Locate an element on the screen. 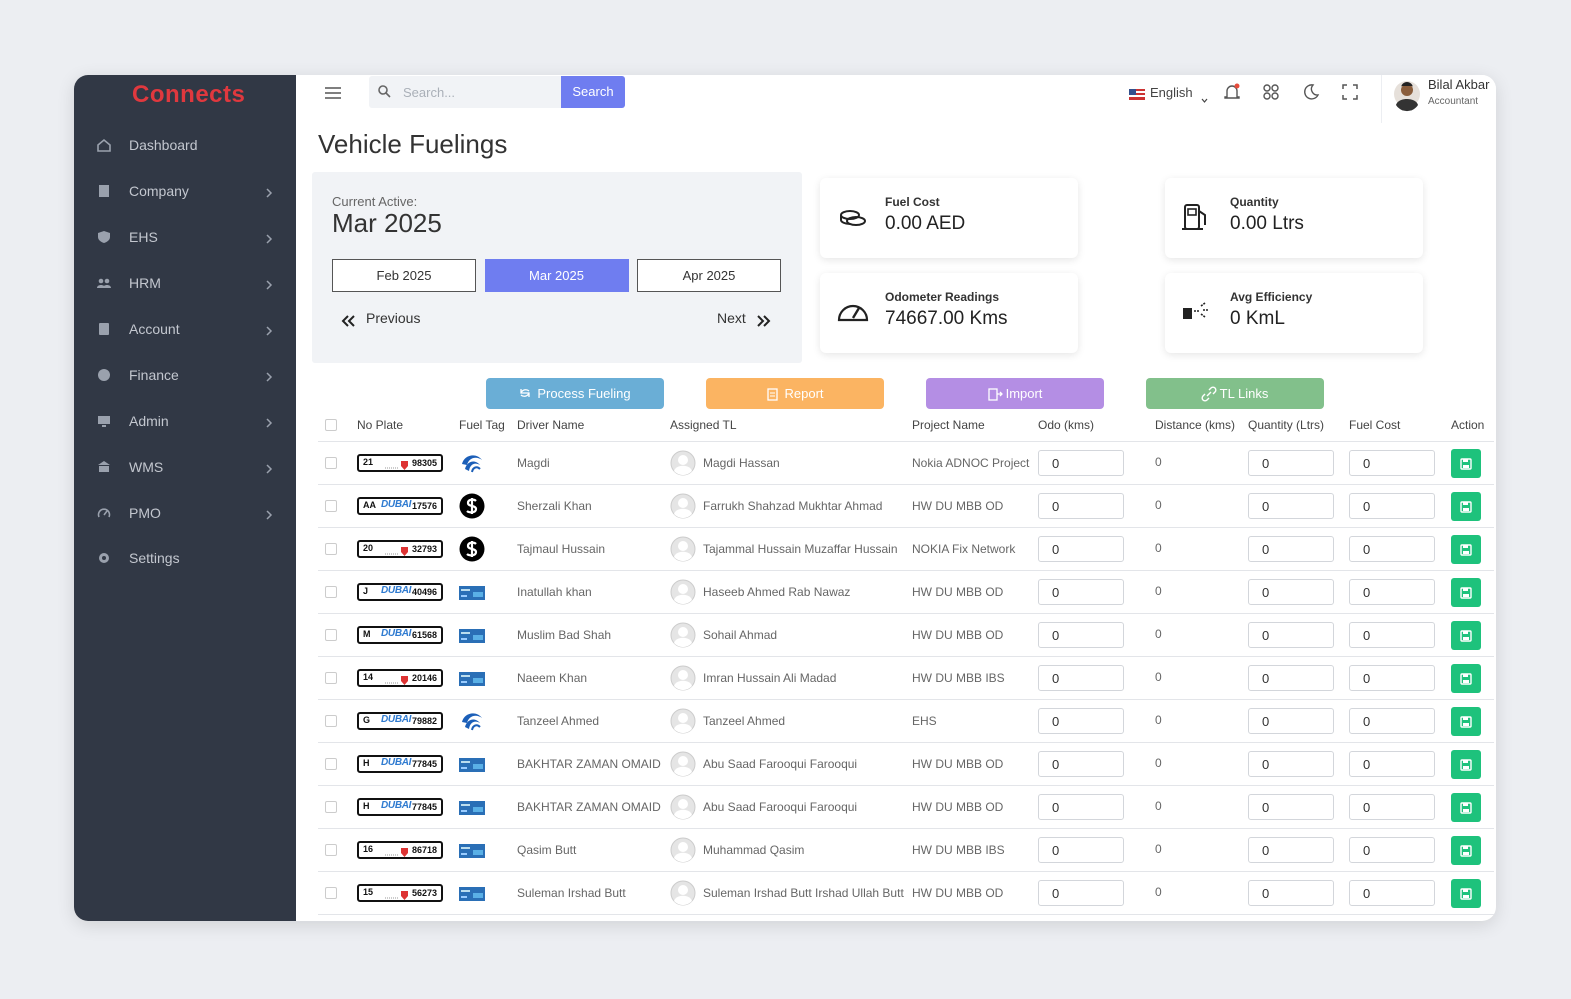  menu-item: Company is located at coordinates (185, 191).